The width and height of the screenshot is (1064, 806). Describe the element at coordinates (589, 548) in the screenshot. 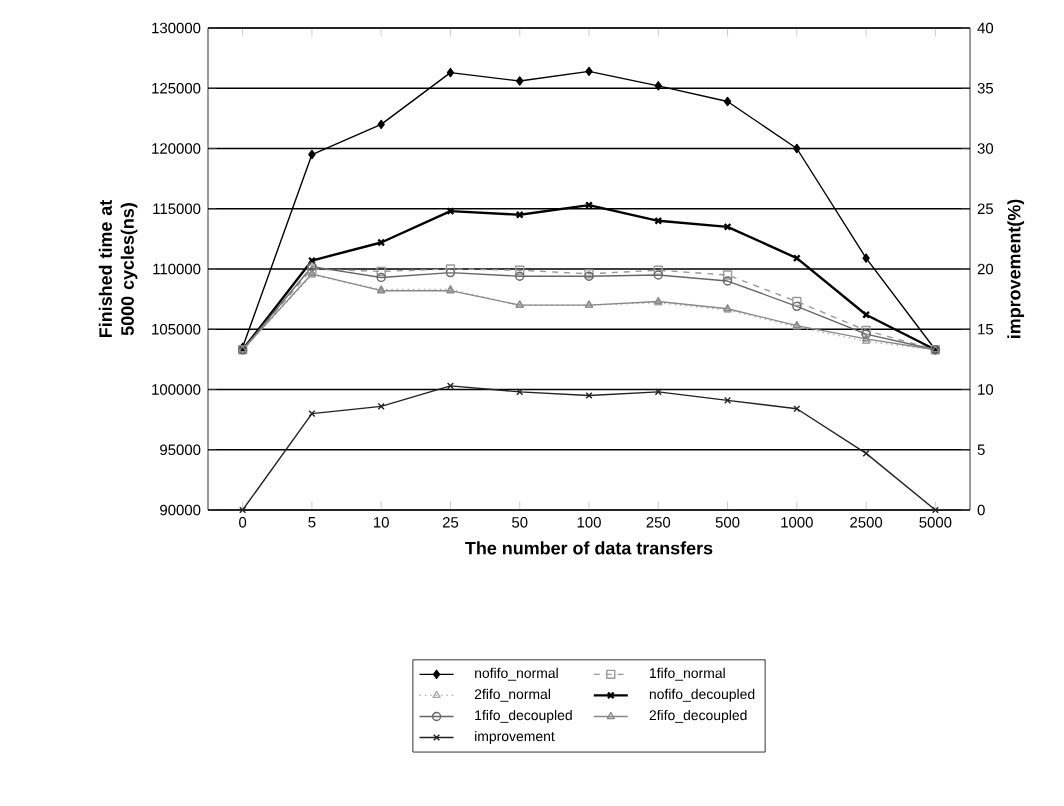

I see `x-axis-title: The number of data transfers` at that location.